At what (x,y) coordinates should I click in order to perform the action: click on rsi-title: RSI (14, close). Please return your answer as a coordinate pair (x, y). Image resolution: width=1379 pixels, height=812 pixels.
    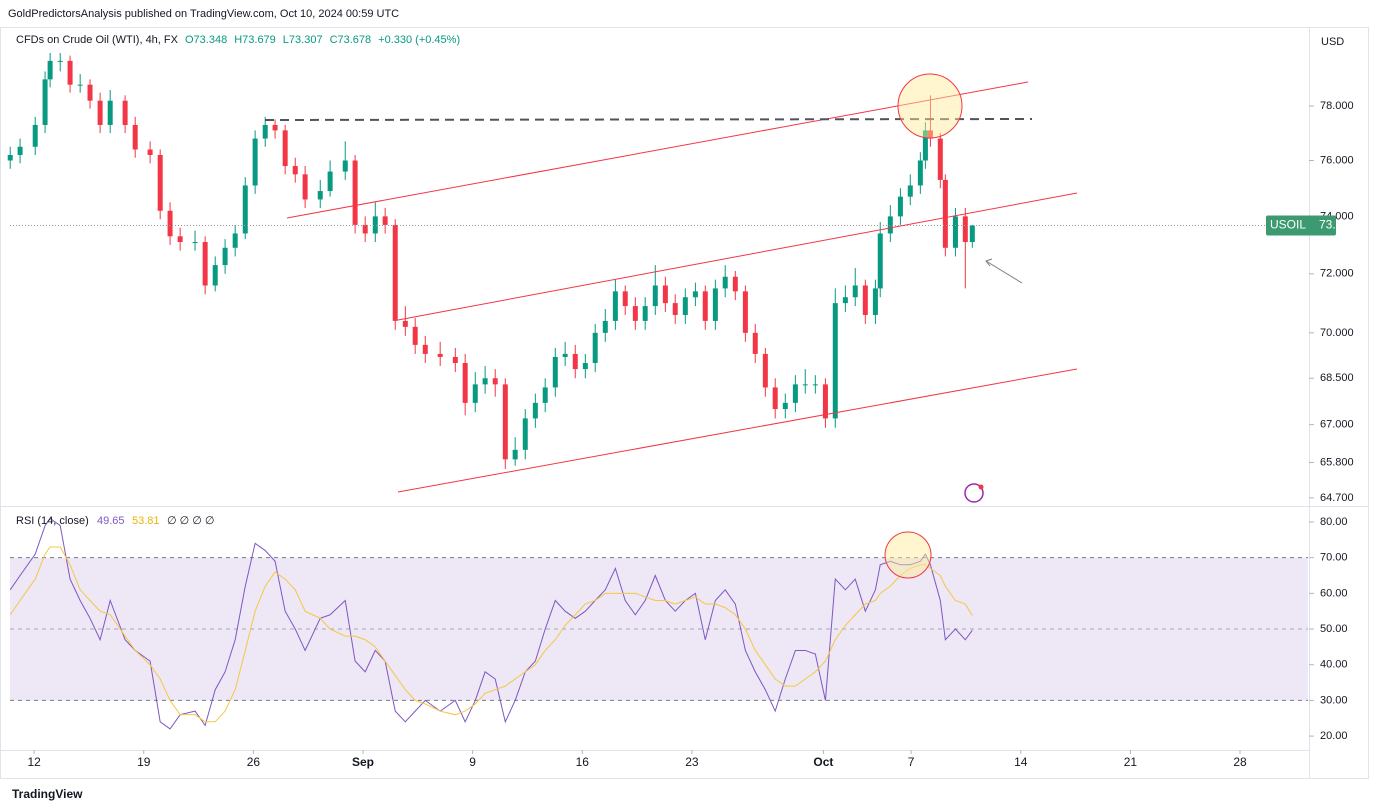
    Looking at the image, I should click on (52, 521).